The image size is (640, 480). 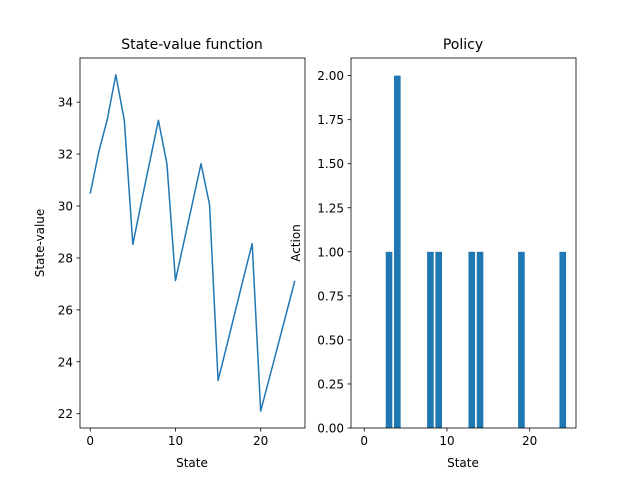 What do you see at coordinates (260, 441) in the screenshot?
I see `state-value-xtick-label: 20` at bounding box center [260, 441].